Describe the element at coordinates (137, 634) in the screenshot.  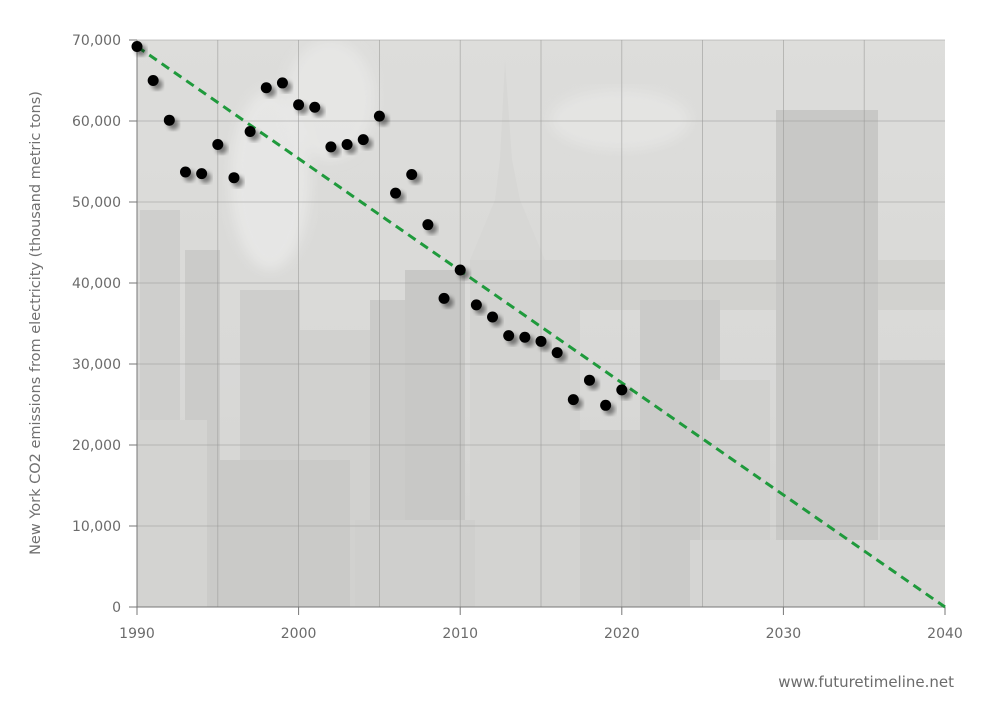
I see `x-tick-label: 1990` at that location.